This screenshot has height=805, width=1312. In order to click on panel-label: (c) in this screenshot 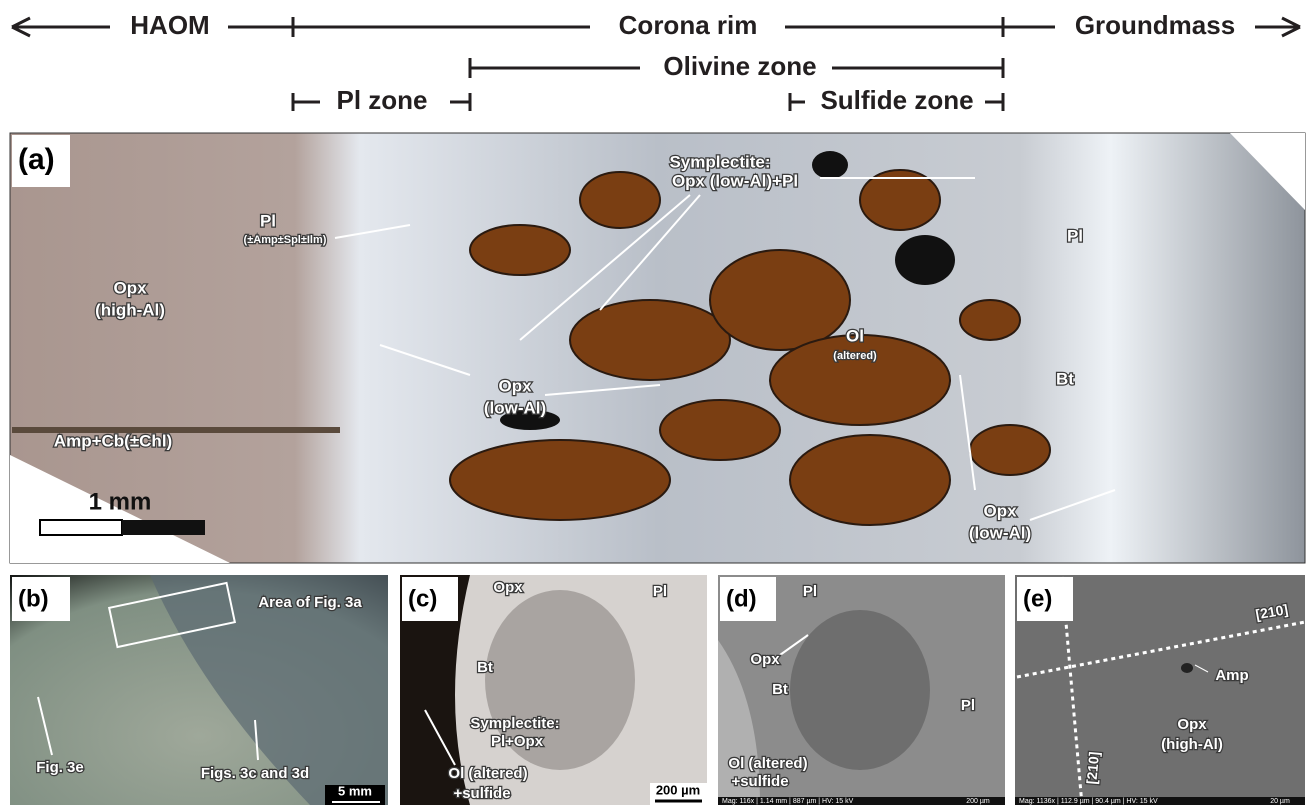, I will do `click(422, 598)`.